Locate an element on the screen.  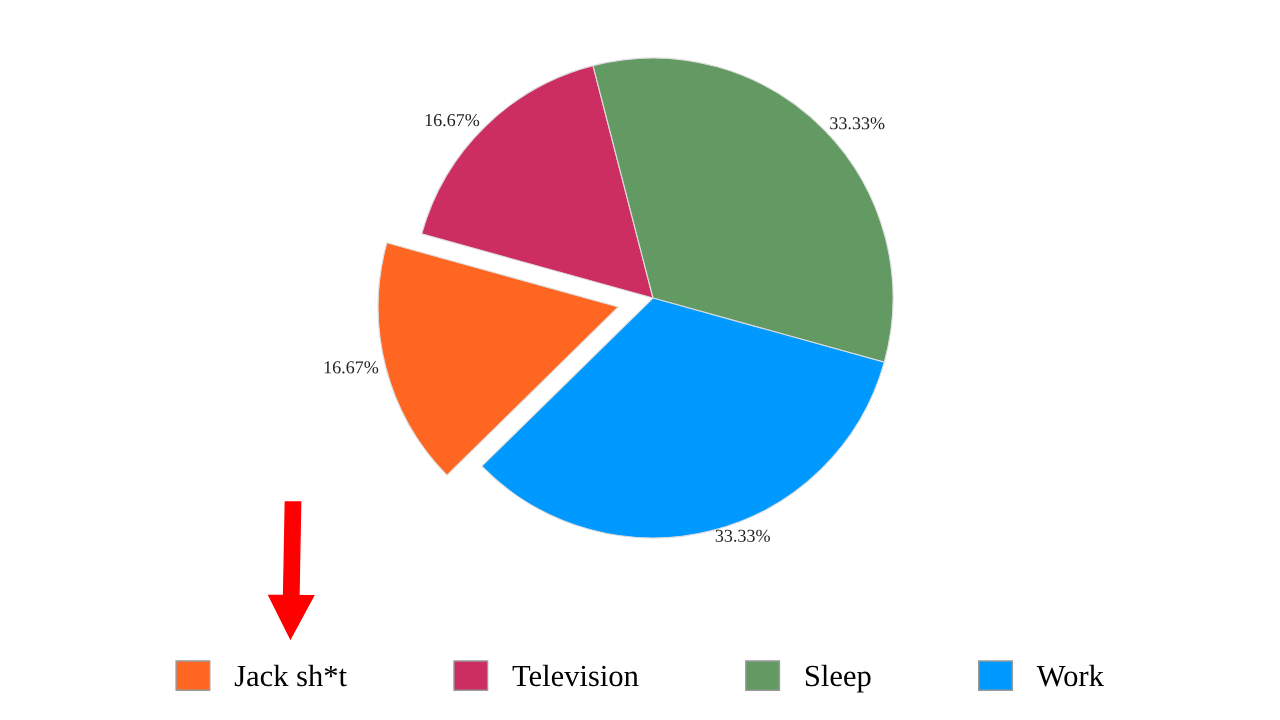
legend-label: Work is located at coordinates (1070, 675).